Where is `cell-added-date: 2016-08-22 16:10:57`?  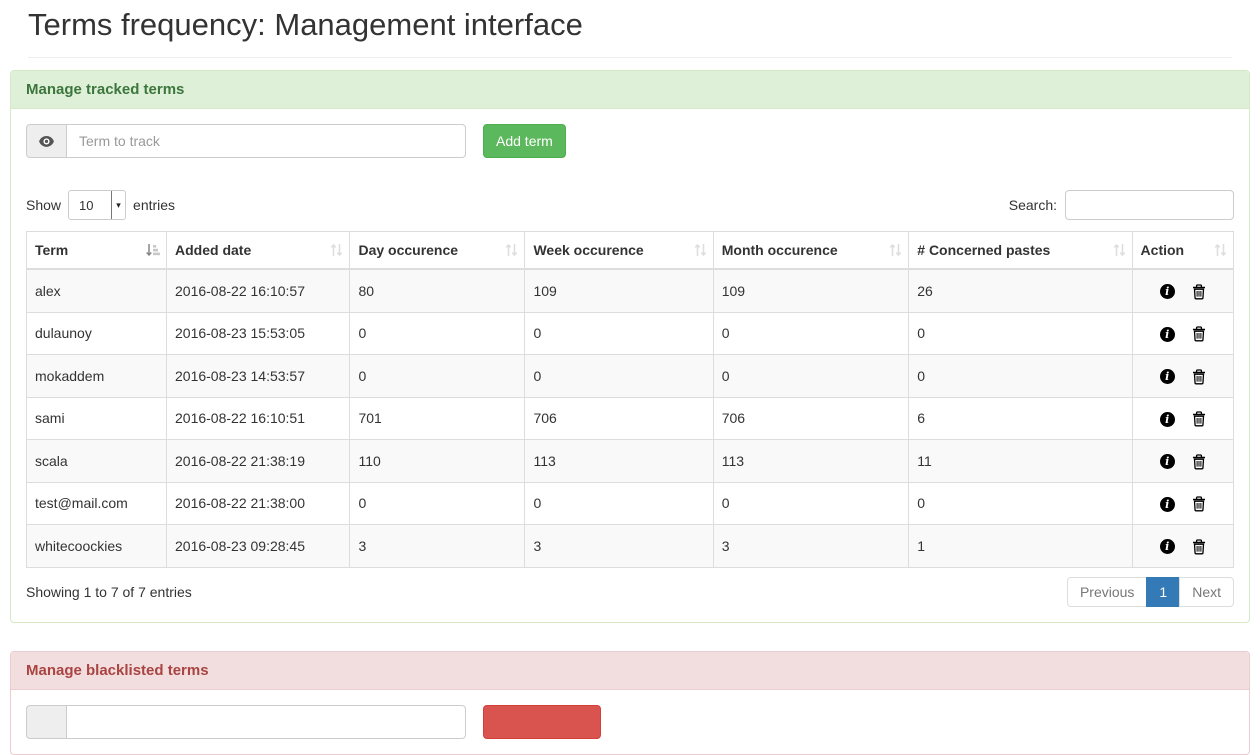 cell-added-date: 2016-08-22 16:10:57 is located at coordinates (258, 290).